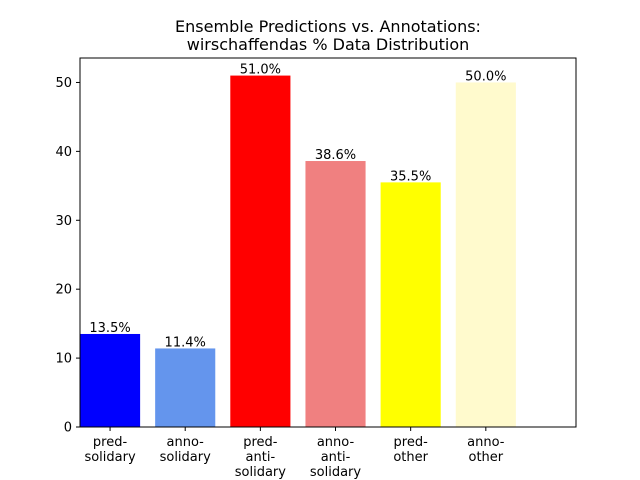  Describe the element at coordinates (328, 26) in the screenshot. I see `chart-title-line-1: Ensemble Predictions vs. Annotations:` at that location.